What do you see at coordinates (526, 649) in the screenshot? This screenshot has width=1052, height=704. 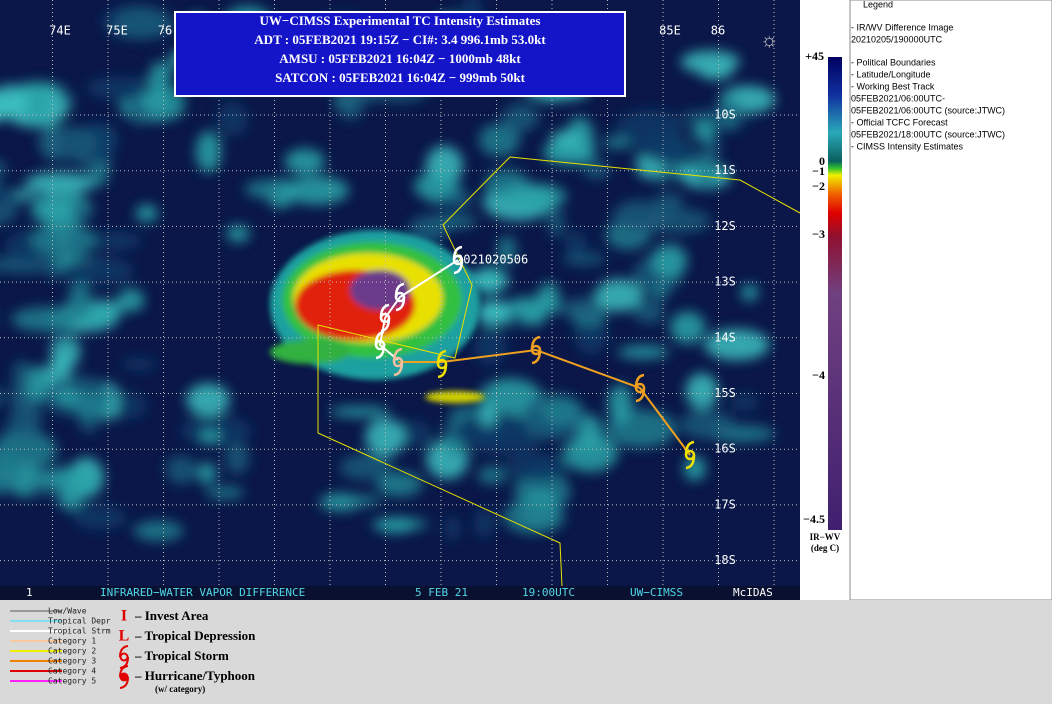 I see `bottom-legend` at bounding box center [526, 649].